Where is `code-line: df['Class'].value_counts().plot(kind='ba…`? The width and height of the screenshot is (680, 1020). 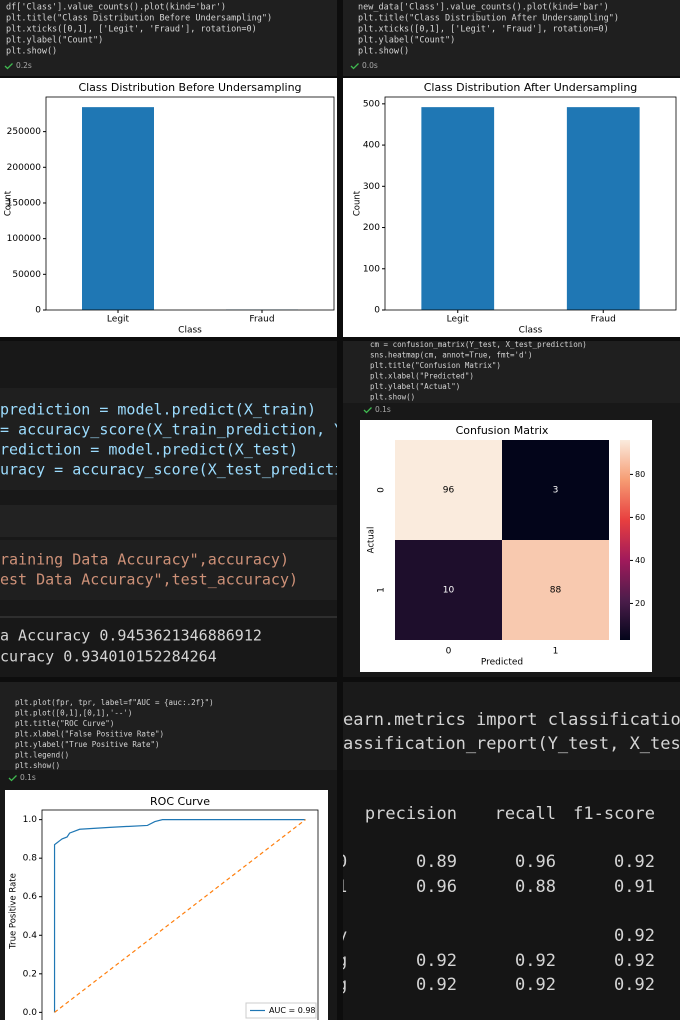 code-line: df['Class'].value_counts().plot(kind='ba… is located at coordinates (116, 8).